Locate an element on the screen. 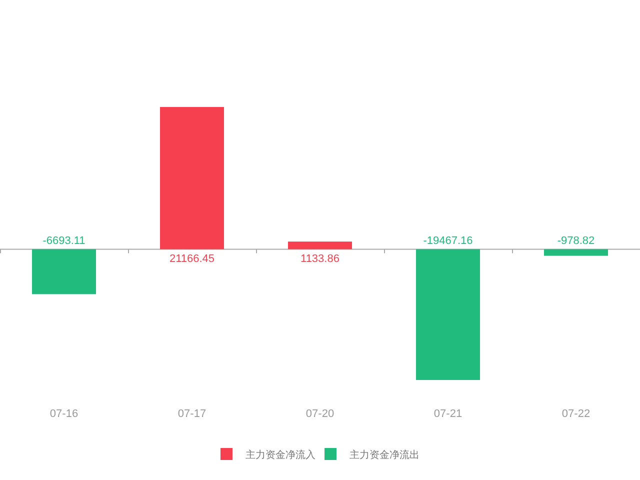  legend-label: 主力资金净流出 is located at coordinates (385, 455).